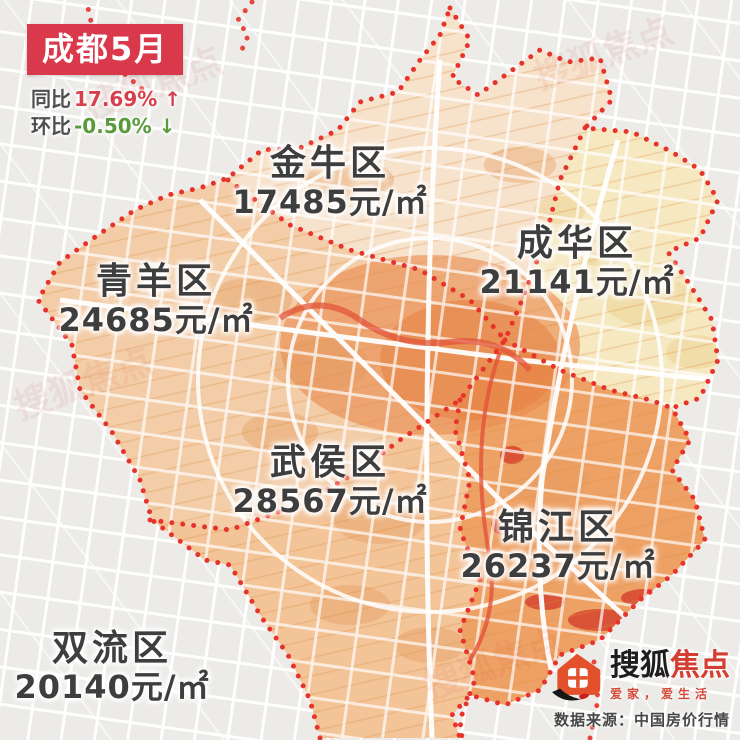  What do you see at coordinates (112, 686) in the screenshot?
I see `district-price: 20140元/㎡` at bounding box center [112, 686].